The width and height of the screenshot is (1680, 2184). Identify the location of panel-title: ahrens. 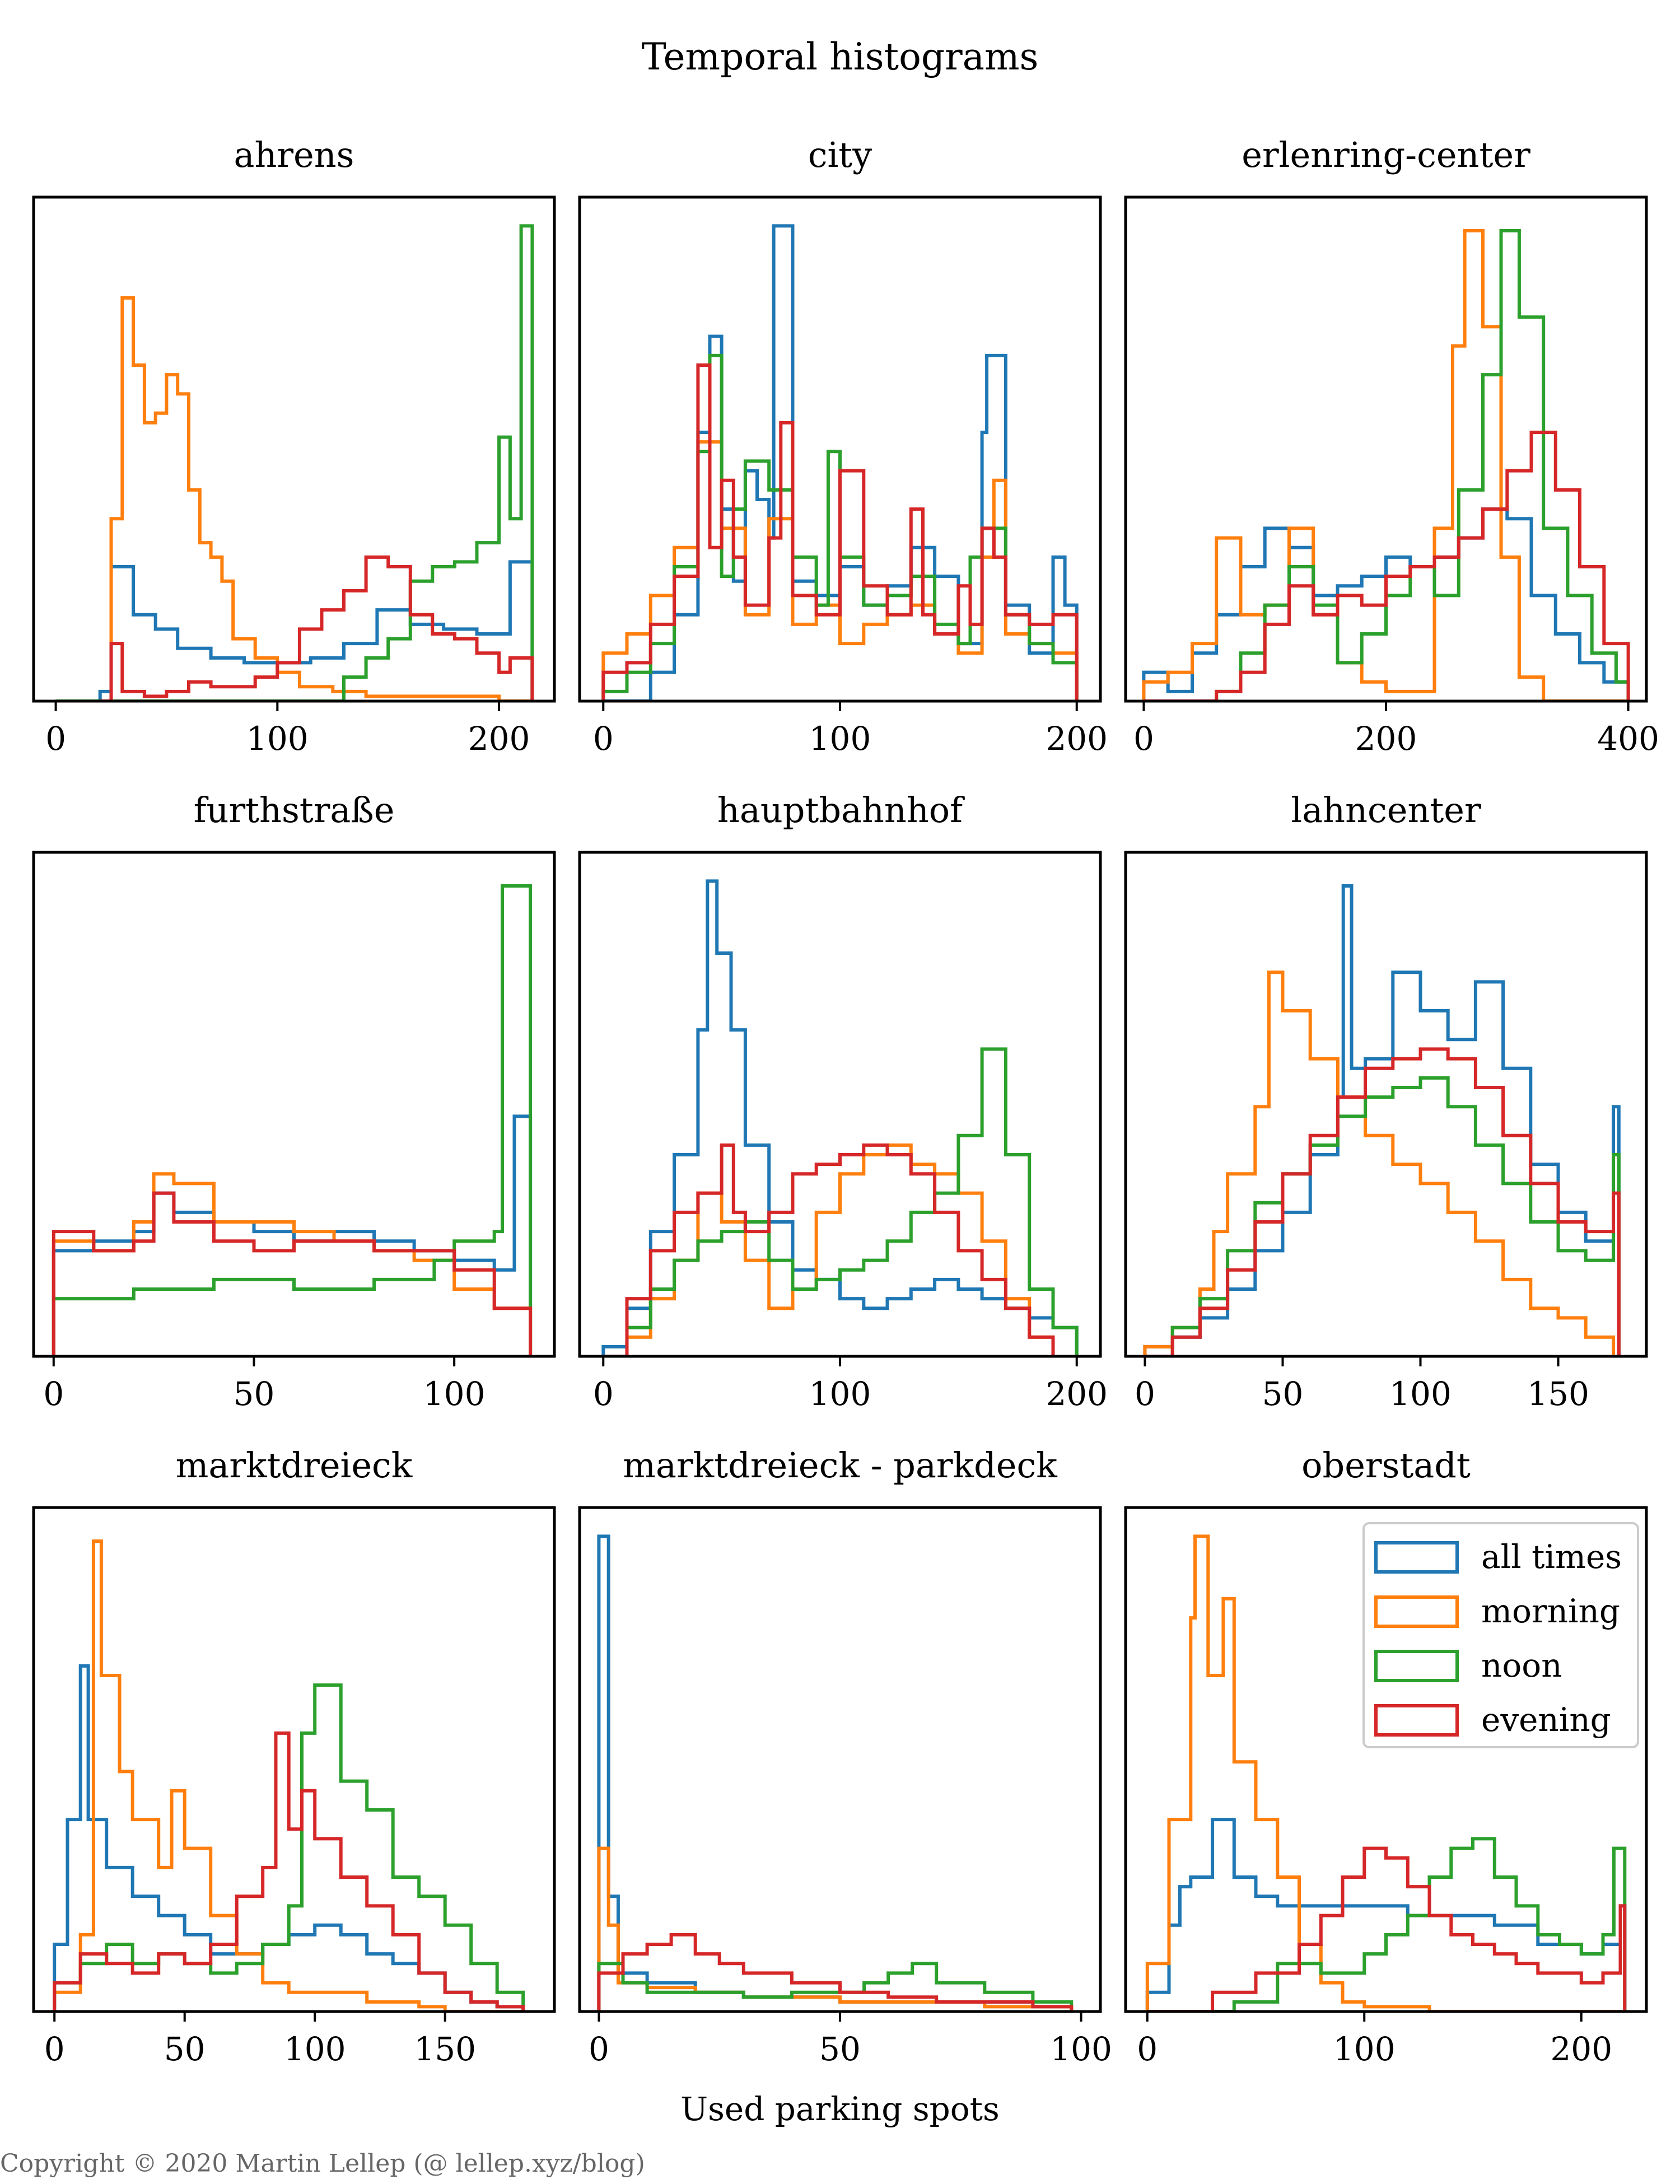
(294, 155).